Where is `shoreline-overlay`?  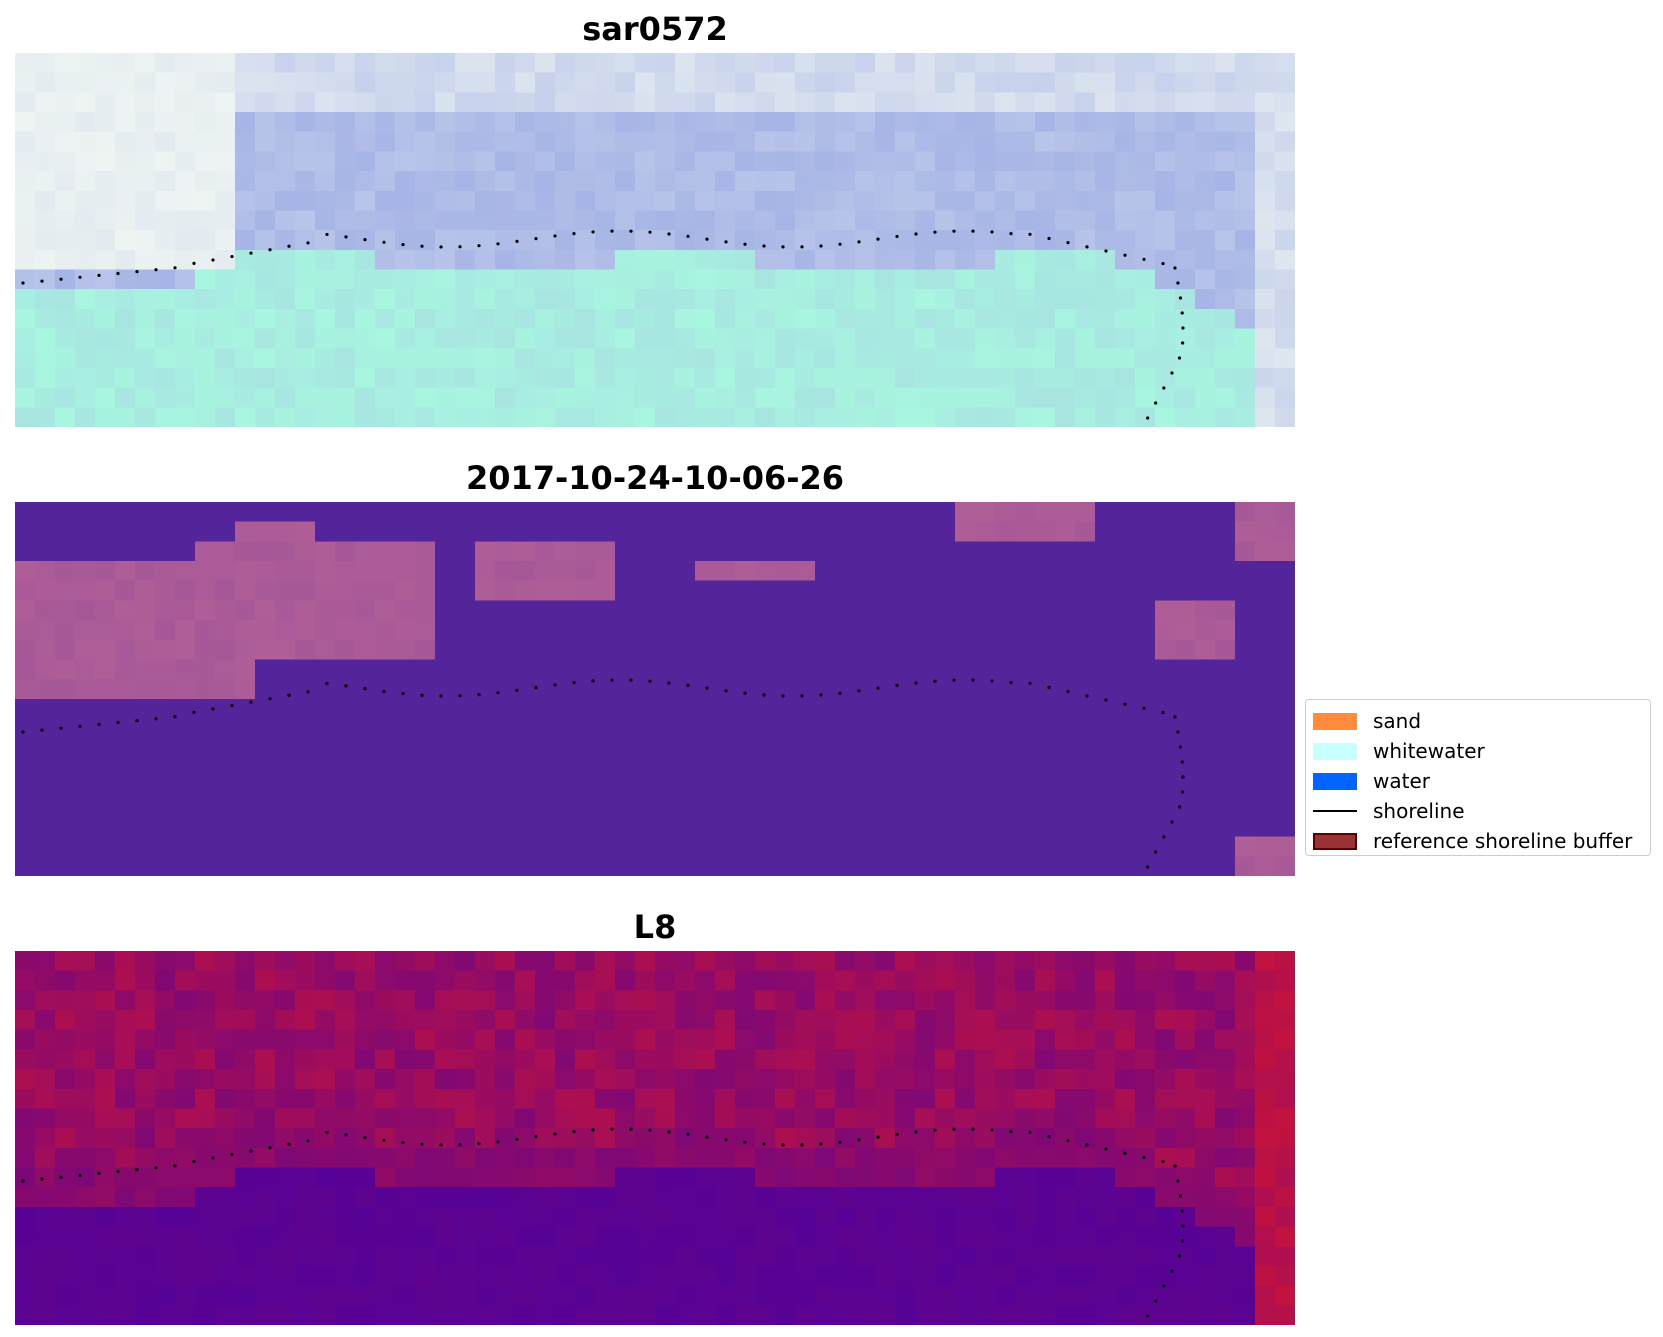
shoreline-overlay is located at coordinates (603, 773).